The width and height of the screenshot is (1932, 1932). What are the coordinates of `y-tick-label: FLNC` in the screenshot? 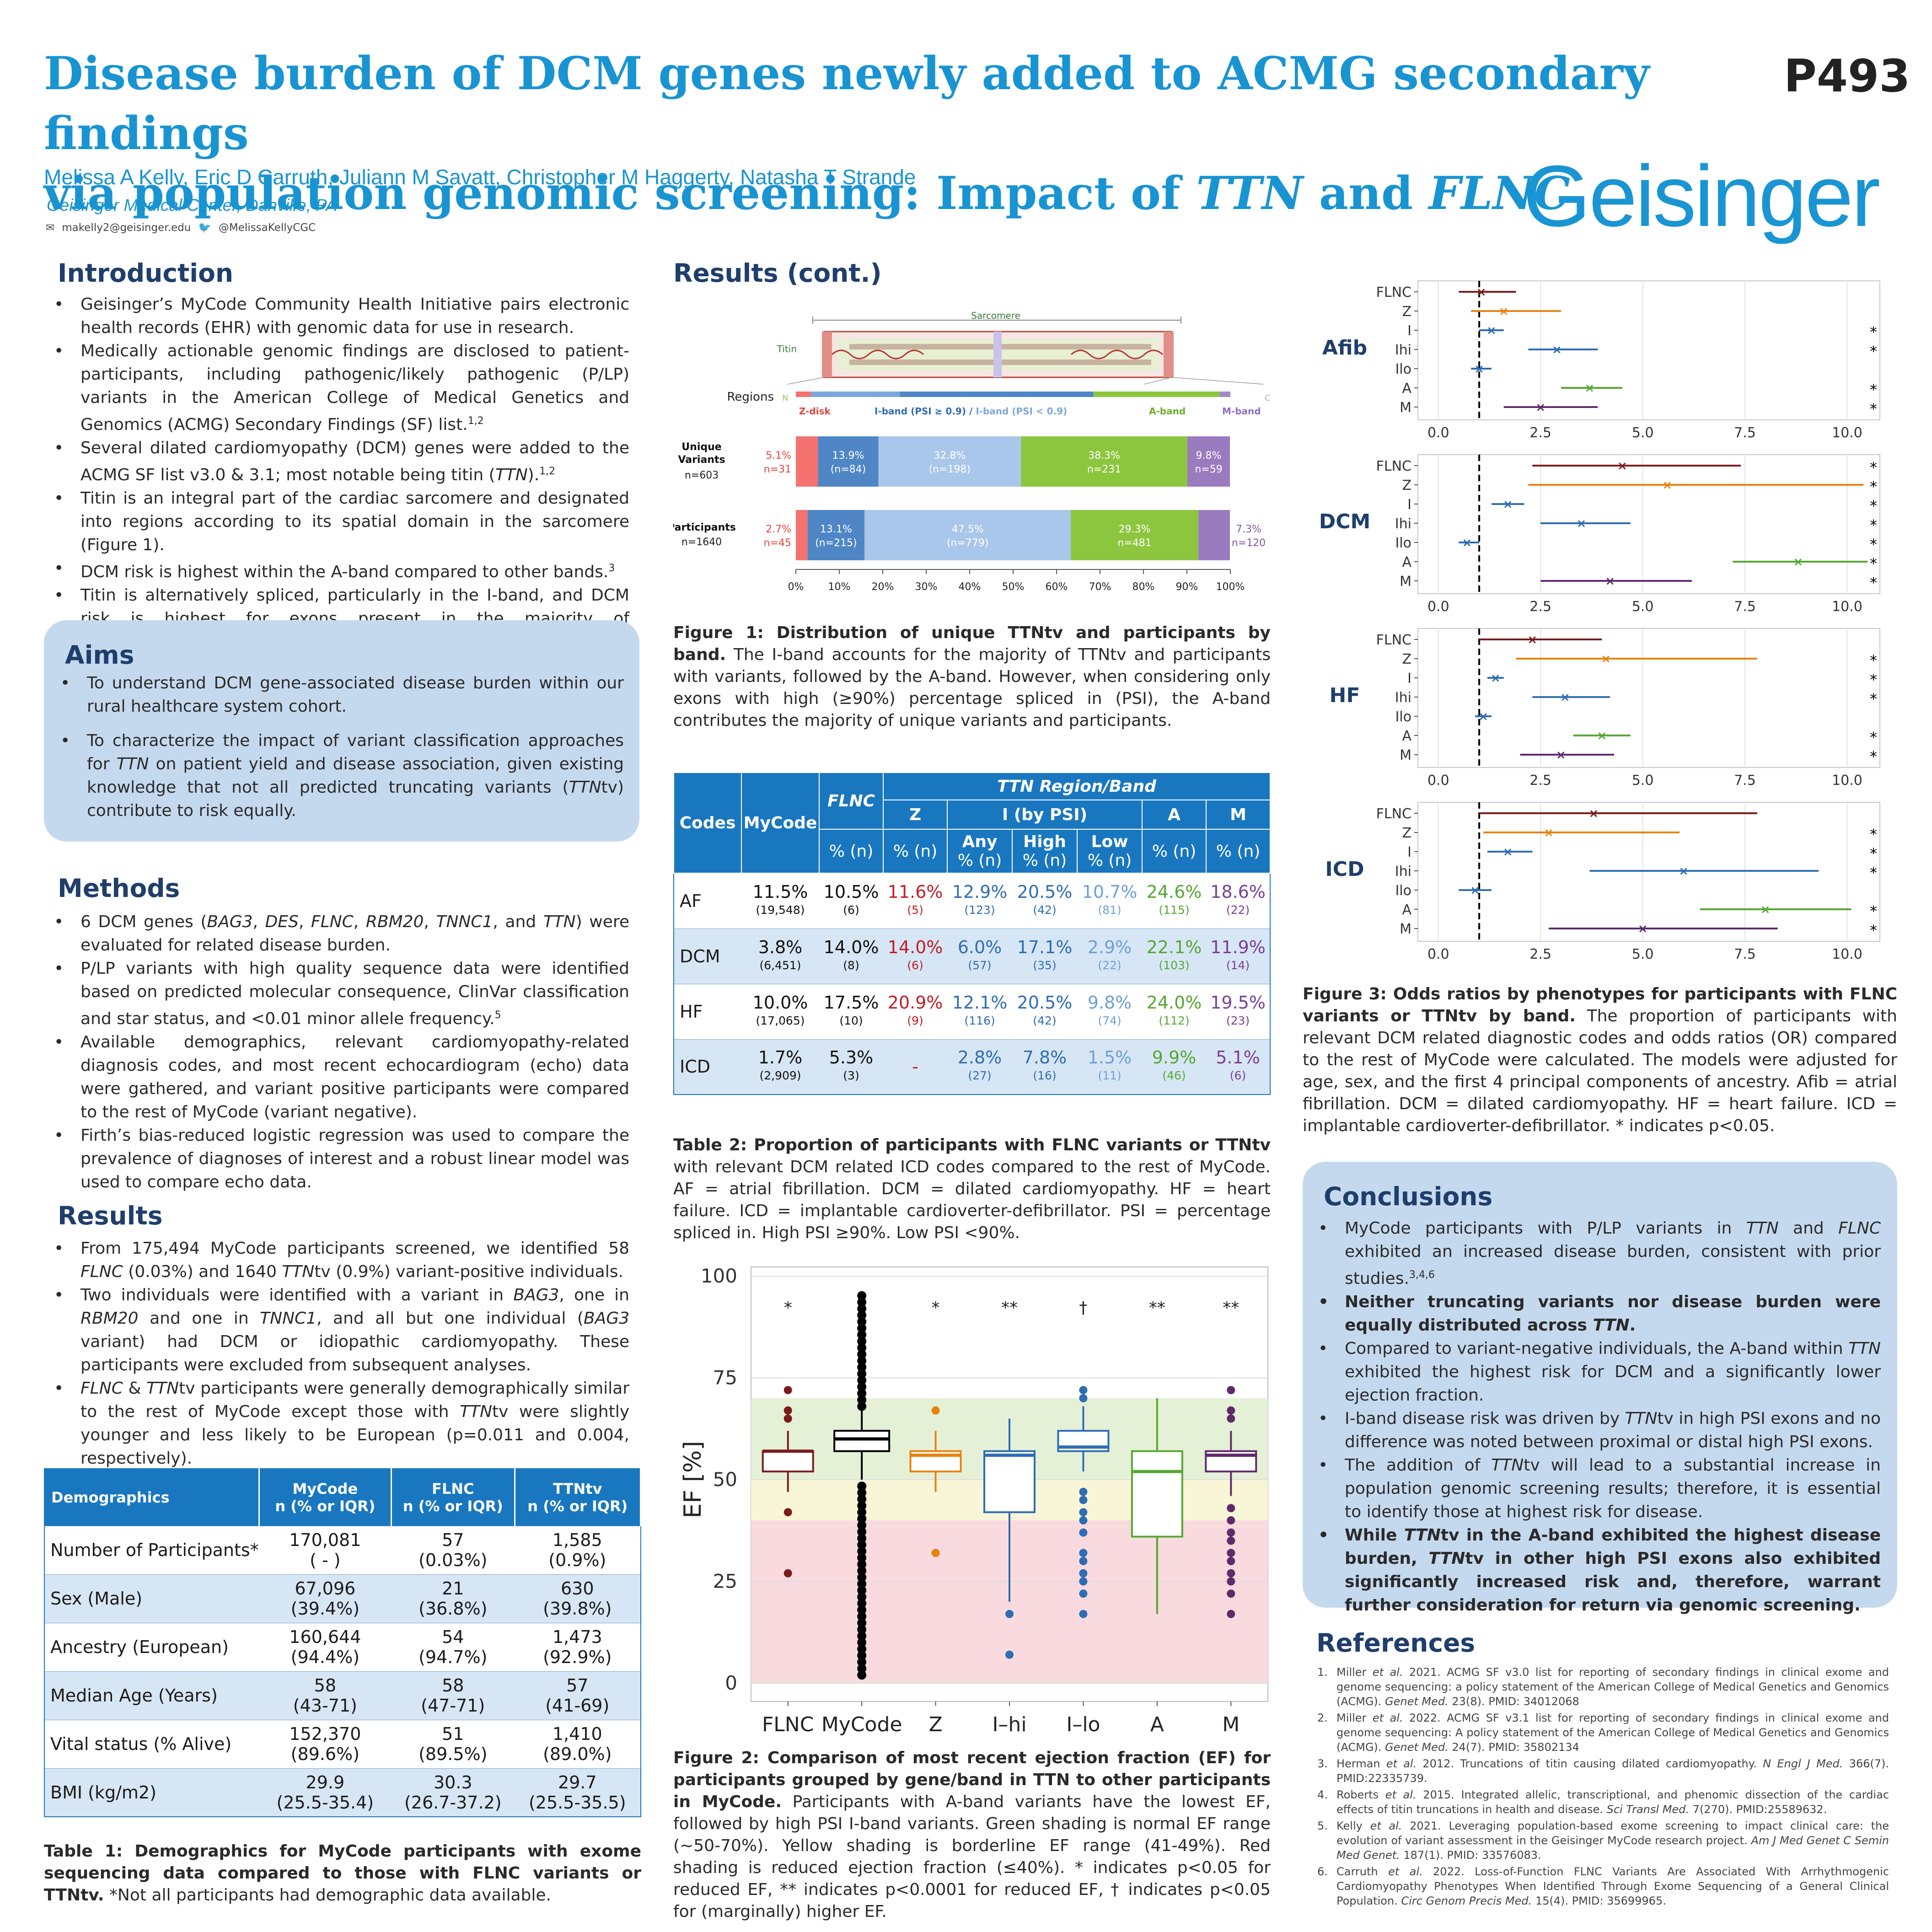 It's located at (1394, 293).